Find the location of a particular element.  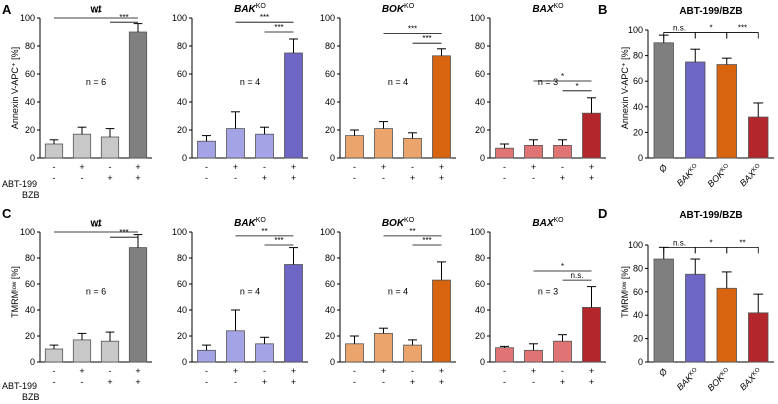

chart-title-main: wt is located at coordinates (95, 9).